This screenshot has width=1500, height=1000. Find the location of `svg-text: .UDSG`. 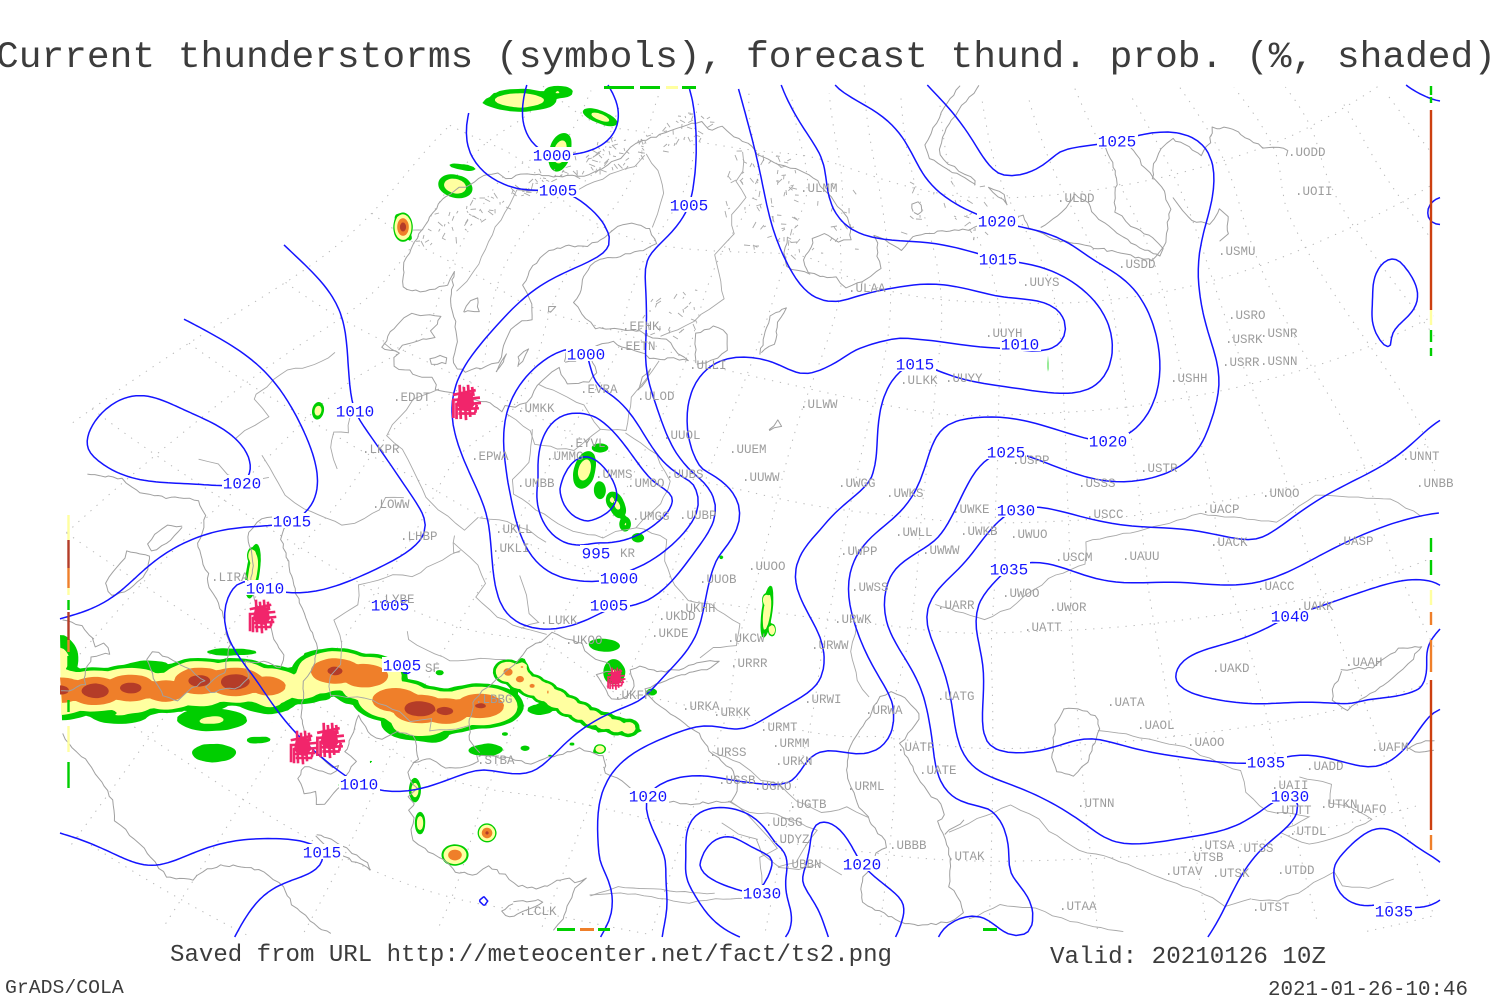

svg-text: .UDSG is located at coordinates (784, 823).